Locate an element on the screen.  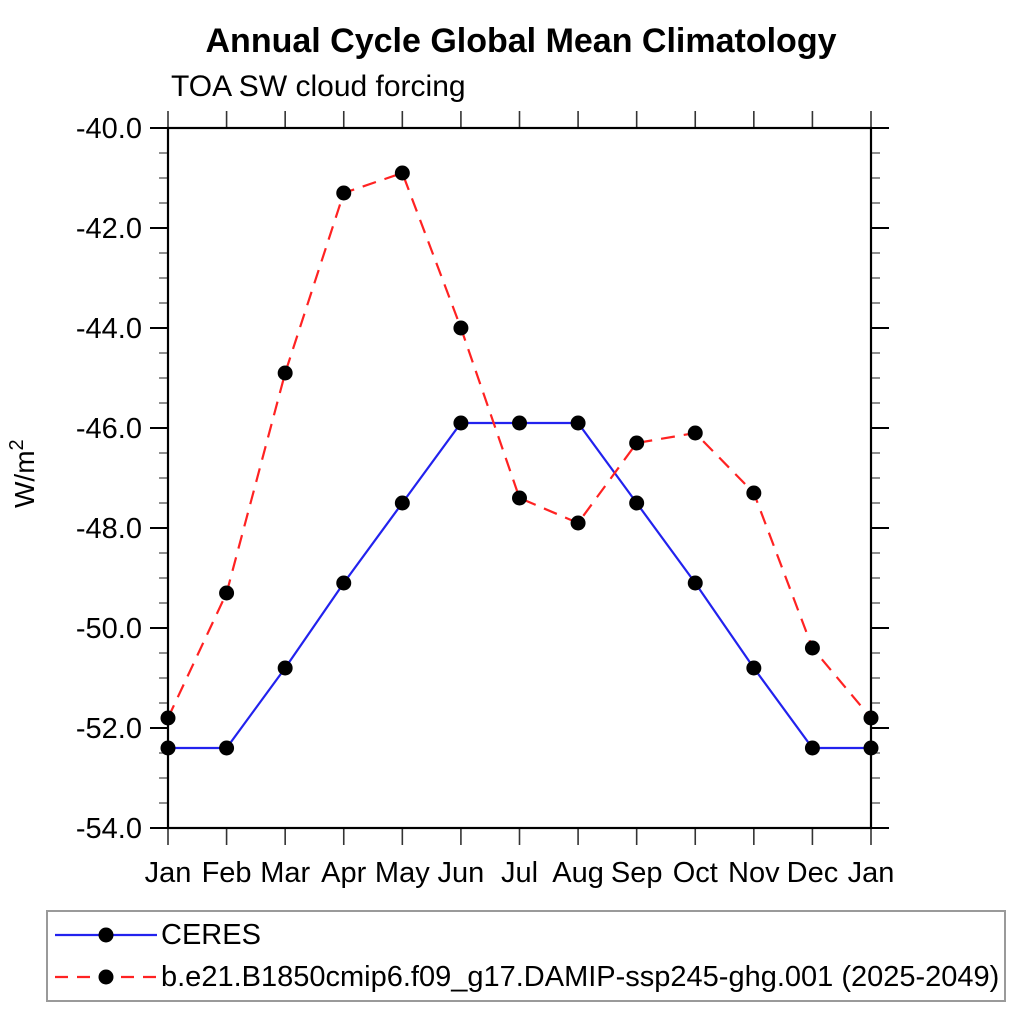
y-tick-label: -54.0 is located at coordinates (109, 829).